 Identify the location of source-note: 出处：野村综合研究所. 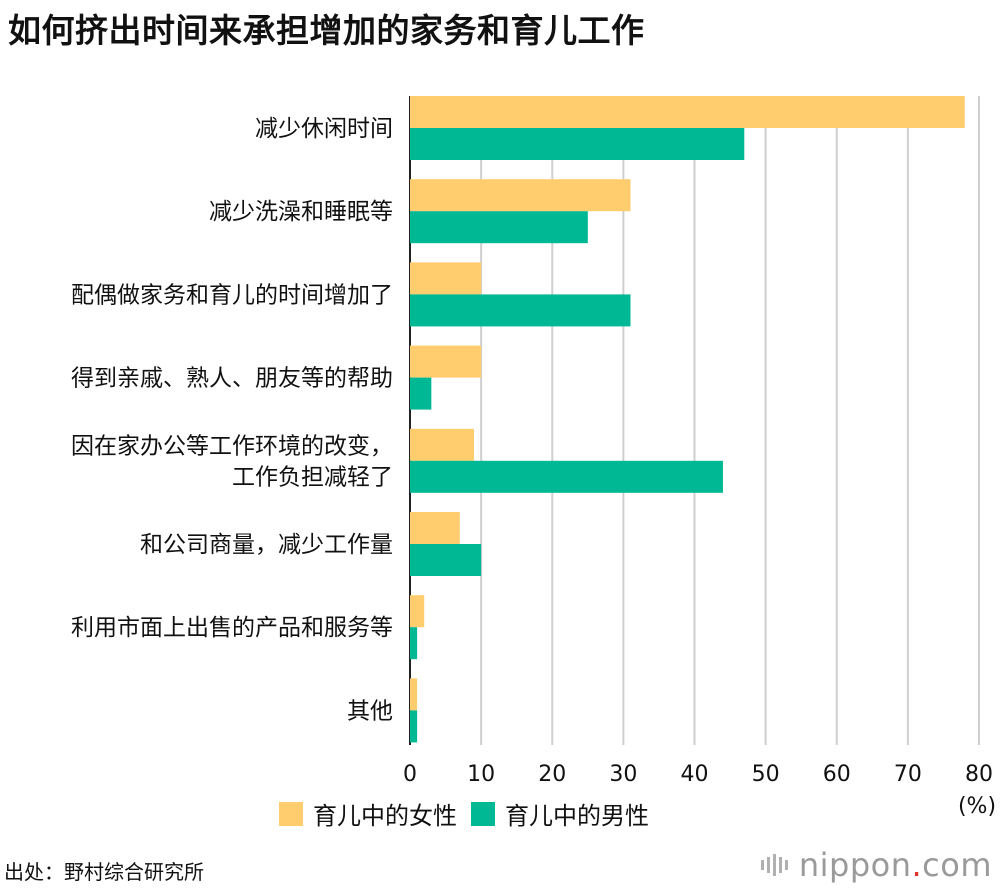
(104, 872).